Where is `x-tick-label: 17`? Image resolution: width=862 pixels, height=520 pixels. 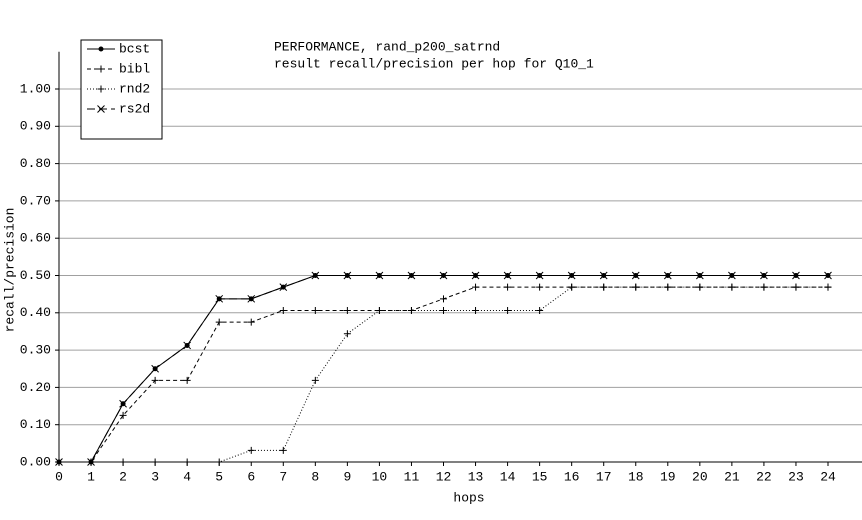 x-tick-label: 17 is located at coordinates (604, 476).